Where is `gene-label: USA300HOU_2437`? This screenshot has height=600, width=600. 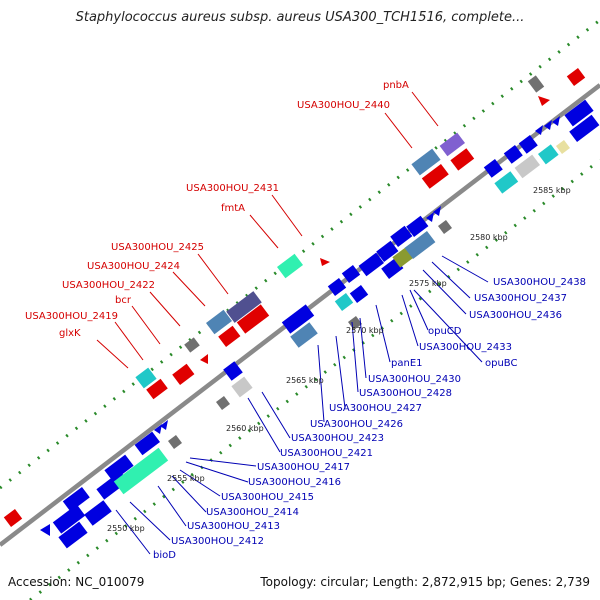
gene-label: USA300HOU_2437 is located at coordinates (520, 298).